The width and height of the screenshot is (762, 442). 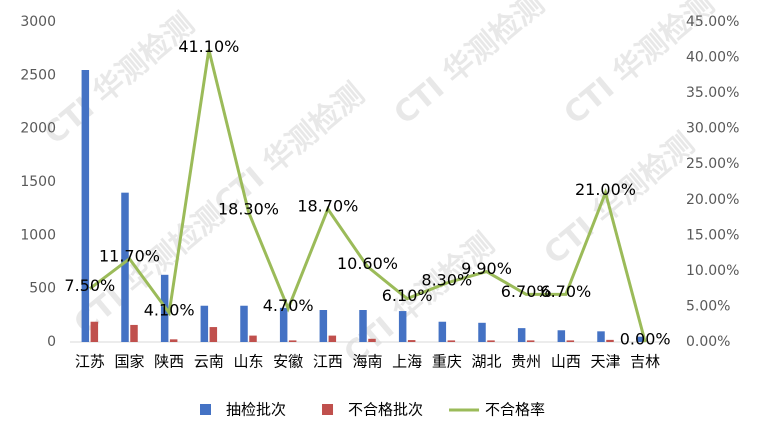 I want to click on data-label: 21.00%, so click(x=605, y=189).